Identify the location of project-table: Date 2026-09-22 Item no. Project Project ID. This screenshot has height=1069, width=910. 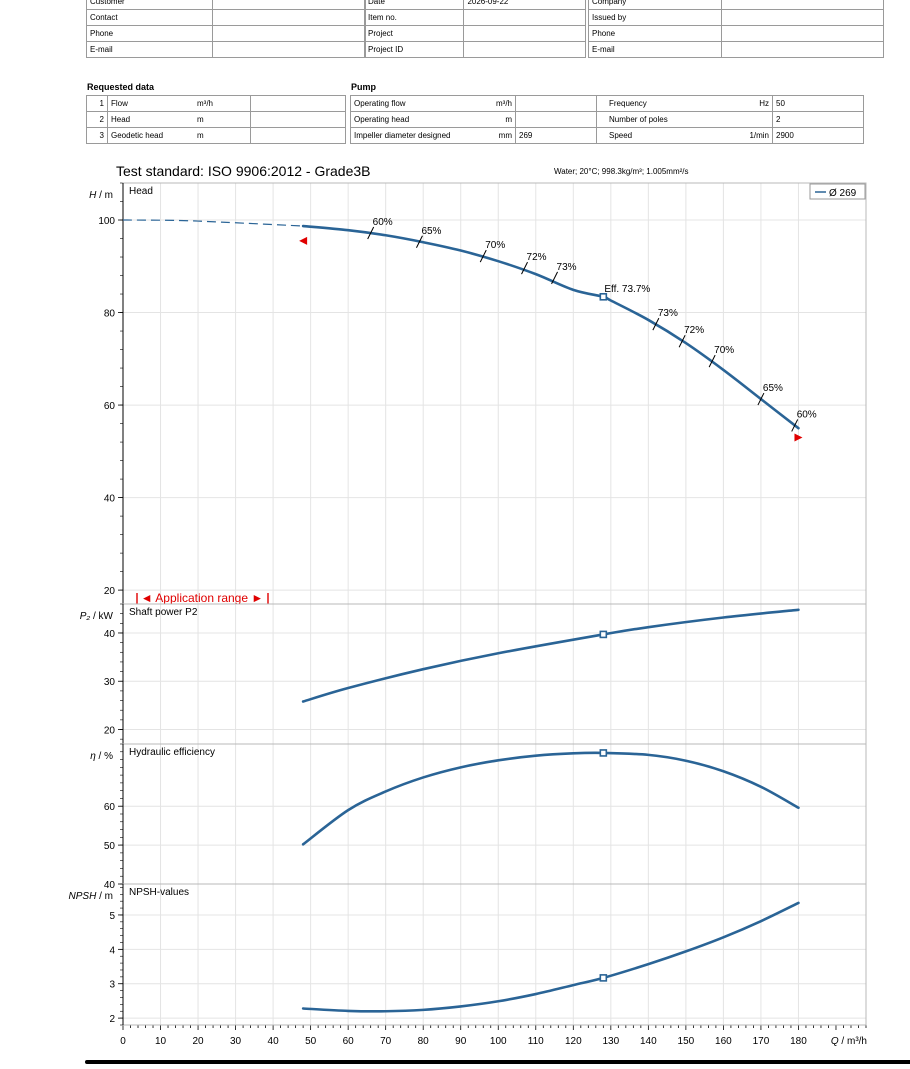
(474, 29).